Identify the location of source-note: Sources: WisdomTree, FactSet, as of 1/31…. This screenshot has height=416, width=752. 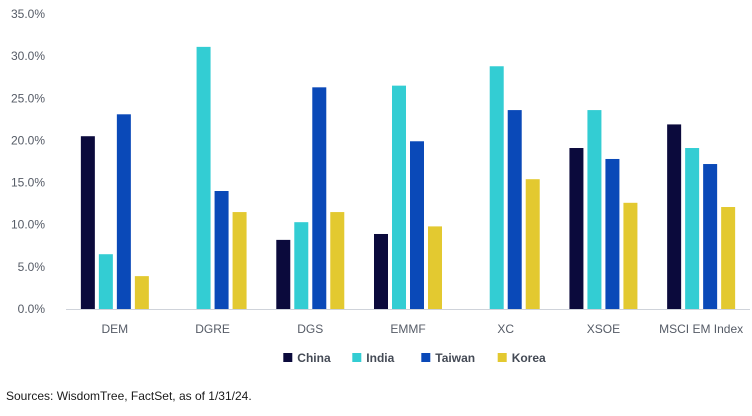
(129, 396).